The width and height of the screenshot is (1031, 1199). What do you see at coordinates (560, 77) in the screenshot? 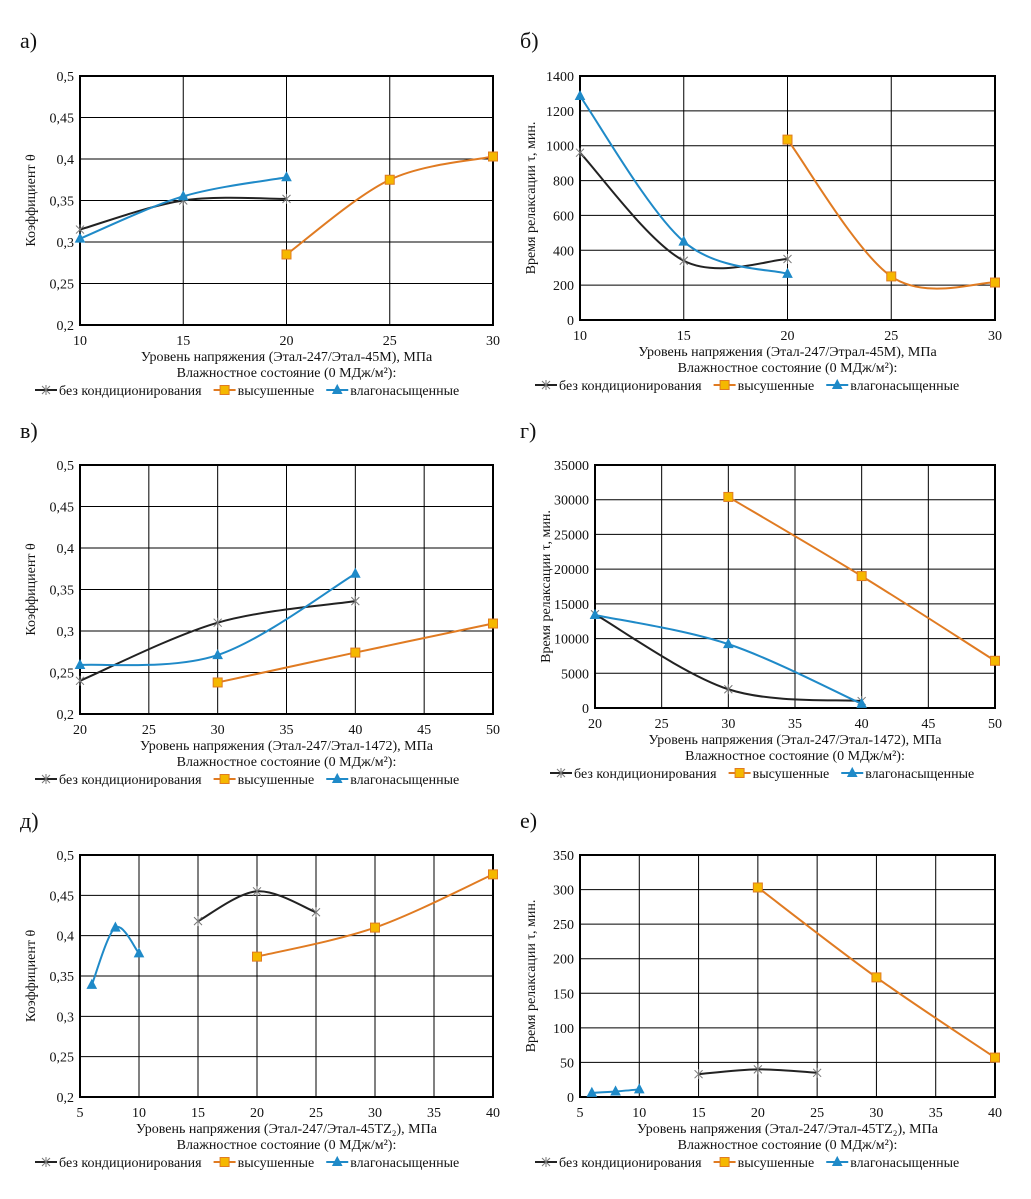
I see `y-tick-label: 1400` at bounding box center [560, 77].